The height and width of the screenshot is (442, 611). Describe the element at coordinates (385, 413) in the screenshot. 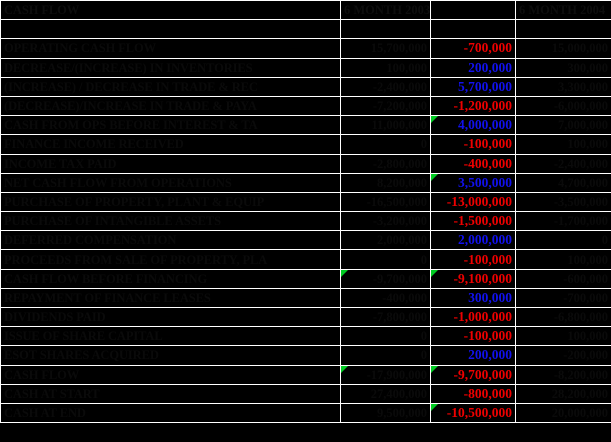

I see `cell-2003: 9,500,000` at that location.